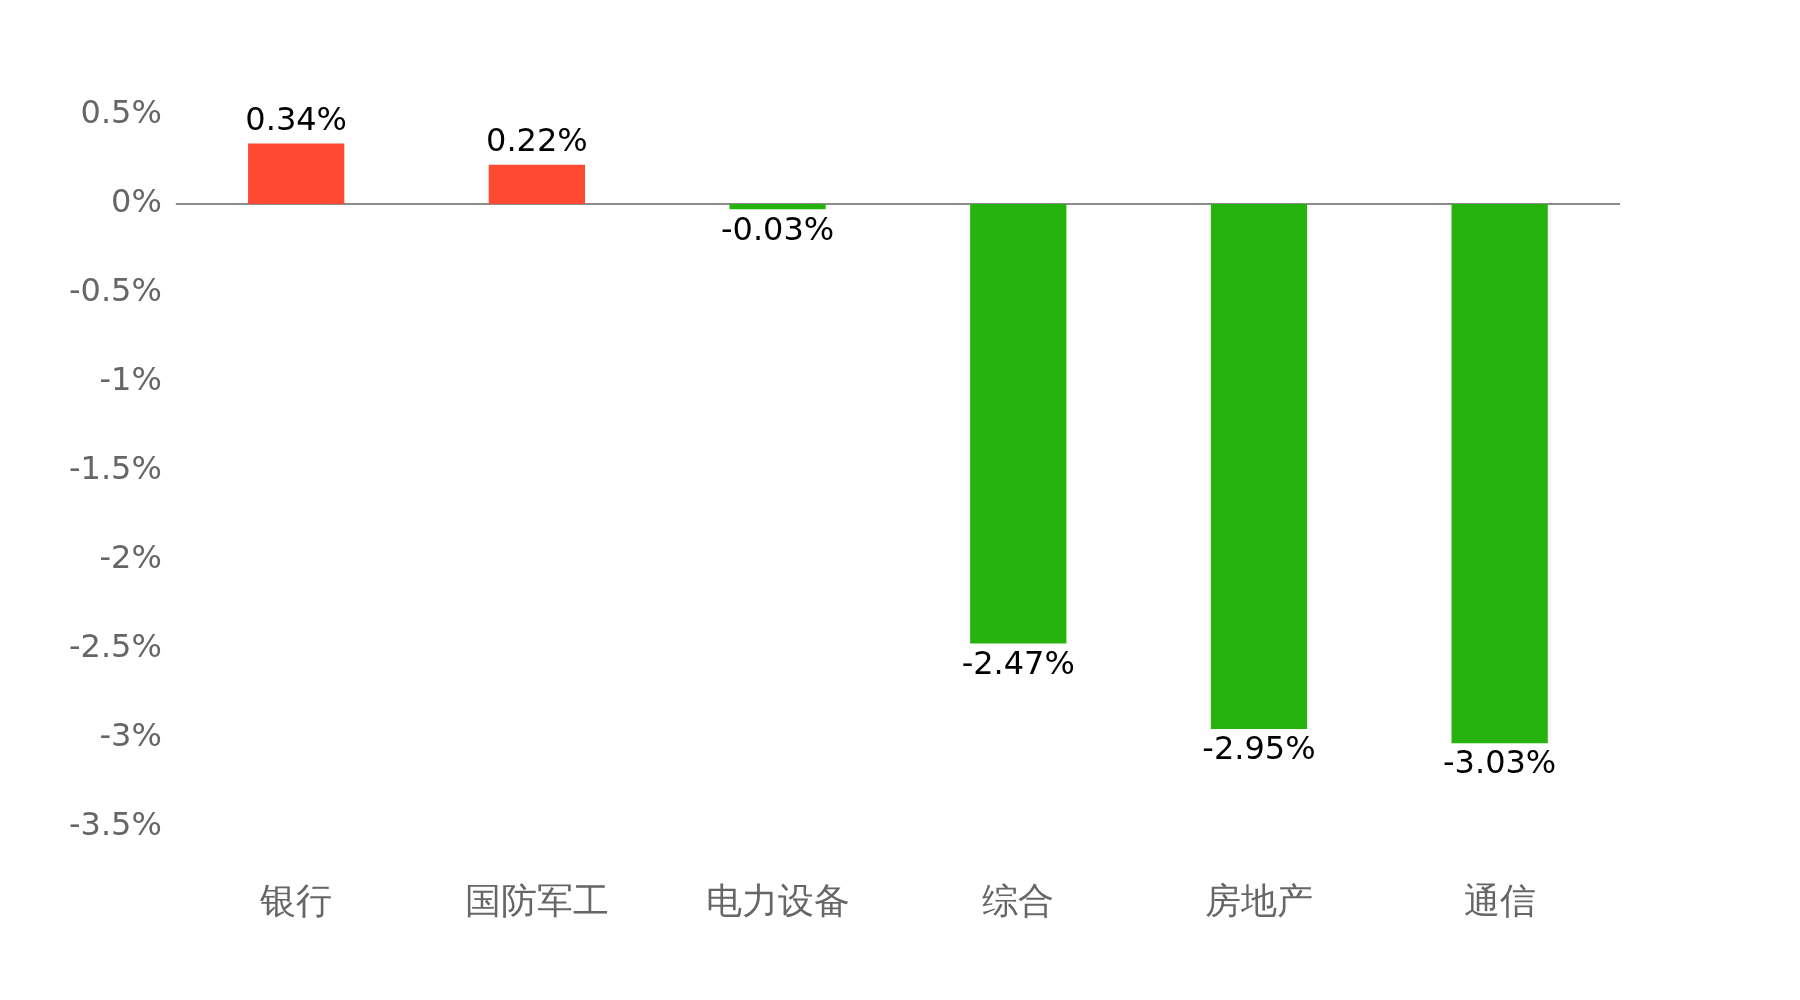 The image size is (1800, 1000). What do you see at coordinates (537, 140) in the screenshot?
I see `data-label: 0.22%` at bounding box center [537, 140].